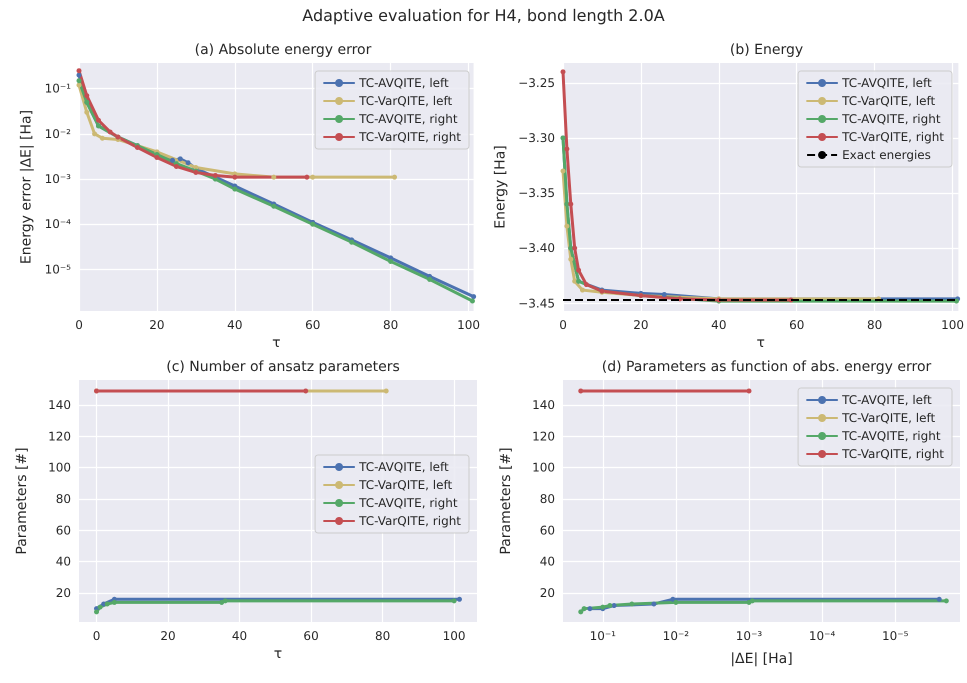 The width and height of the screenshot is (967, 683). What do you see at coordinates (536, 137) in the screenshot?
I see `y-tick-label: −3.30` at bounding box center [536, 137].